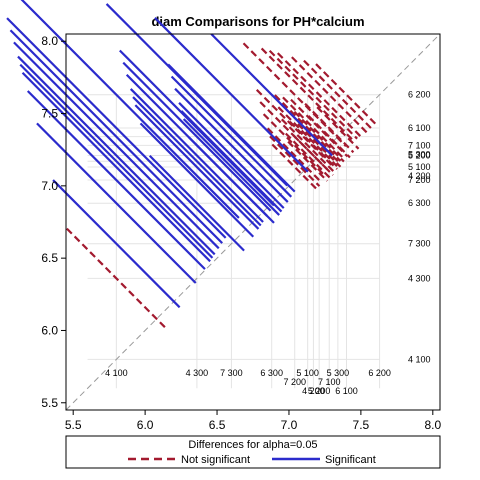 This screenshot has height=480, width=480. What do you see at coordinates (49, 258) in the screenshot?
I see `y-tick-label: 6.5` at bounding box center [49, 258].